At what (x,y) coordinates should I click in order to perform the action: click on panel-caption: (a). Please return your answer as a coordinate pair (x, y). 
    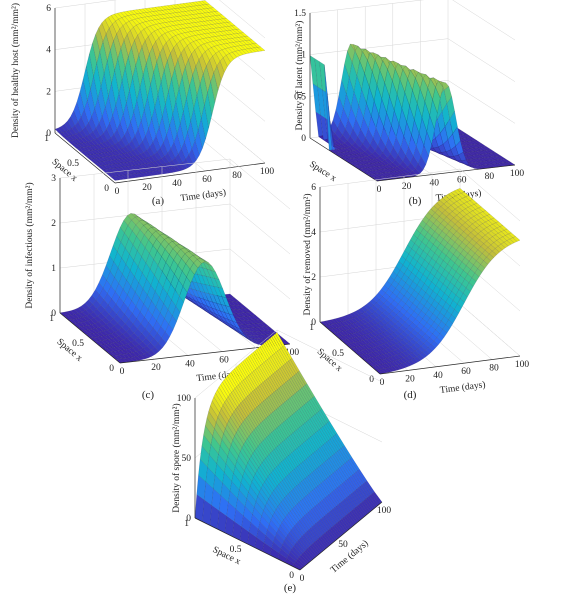
    Looking at the image, I should click on (158, 201).